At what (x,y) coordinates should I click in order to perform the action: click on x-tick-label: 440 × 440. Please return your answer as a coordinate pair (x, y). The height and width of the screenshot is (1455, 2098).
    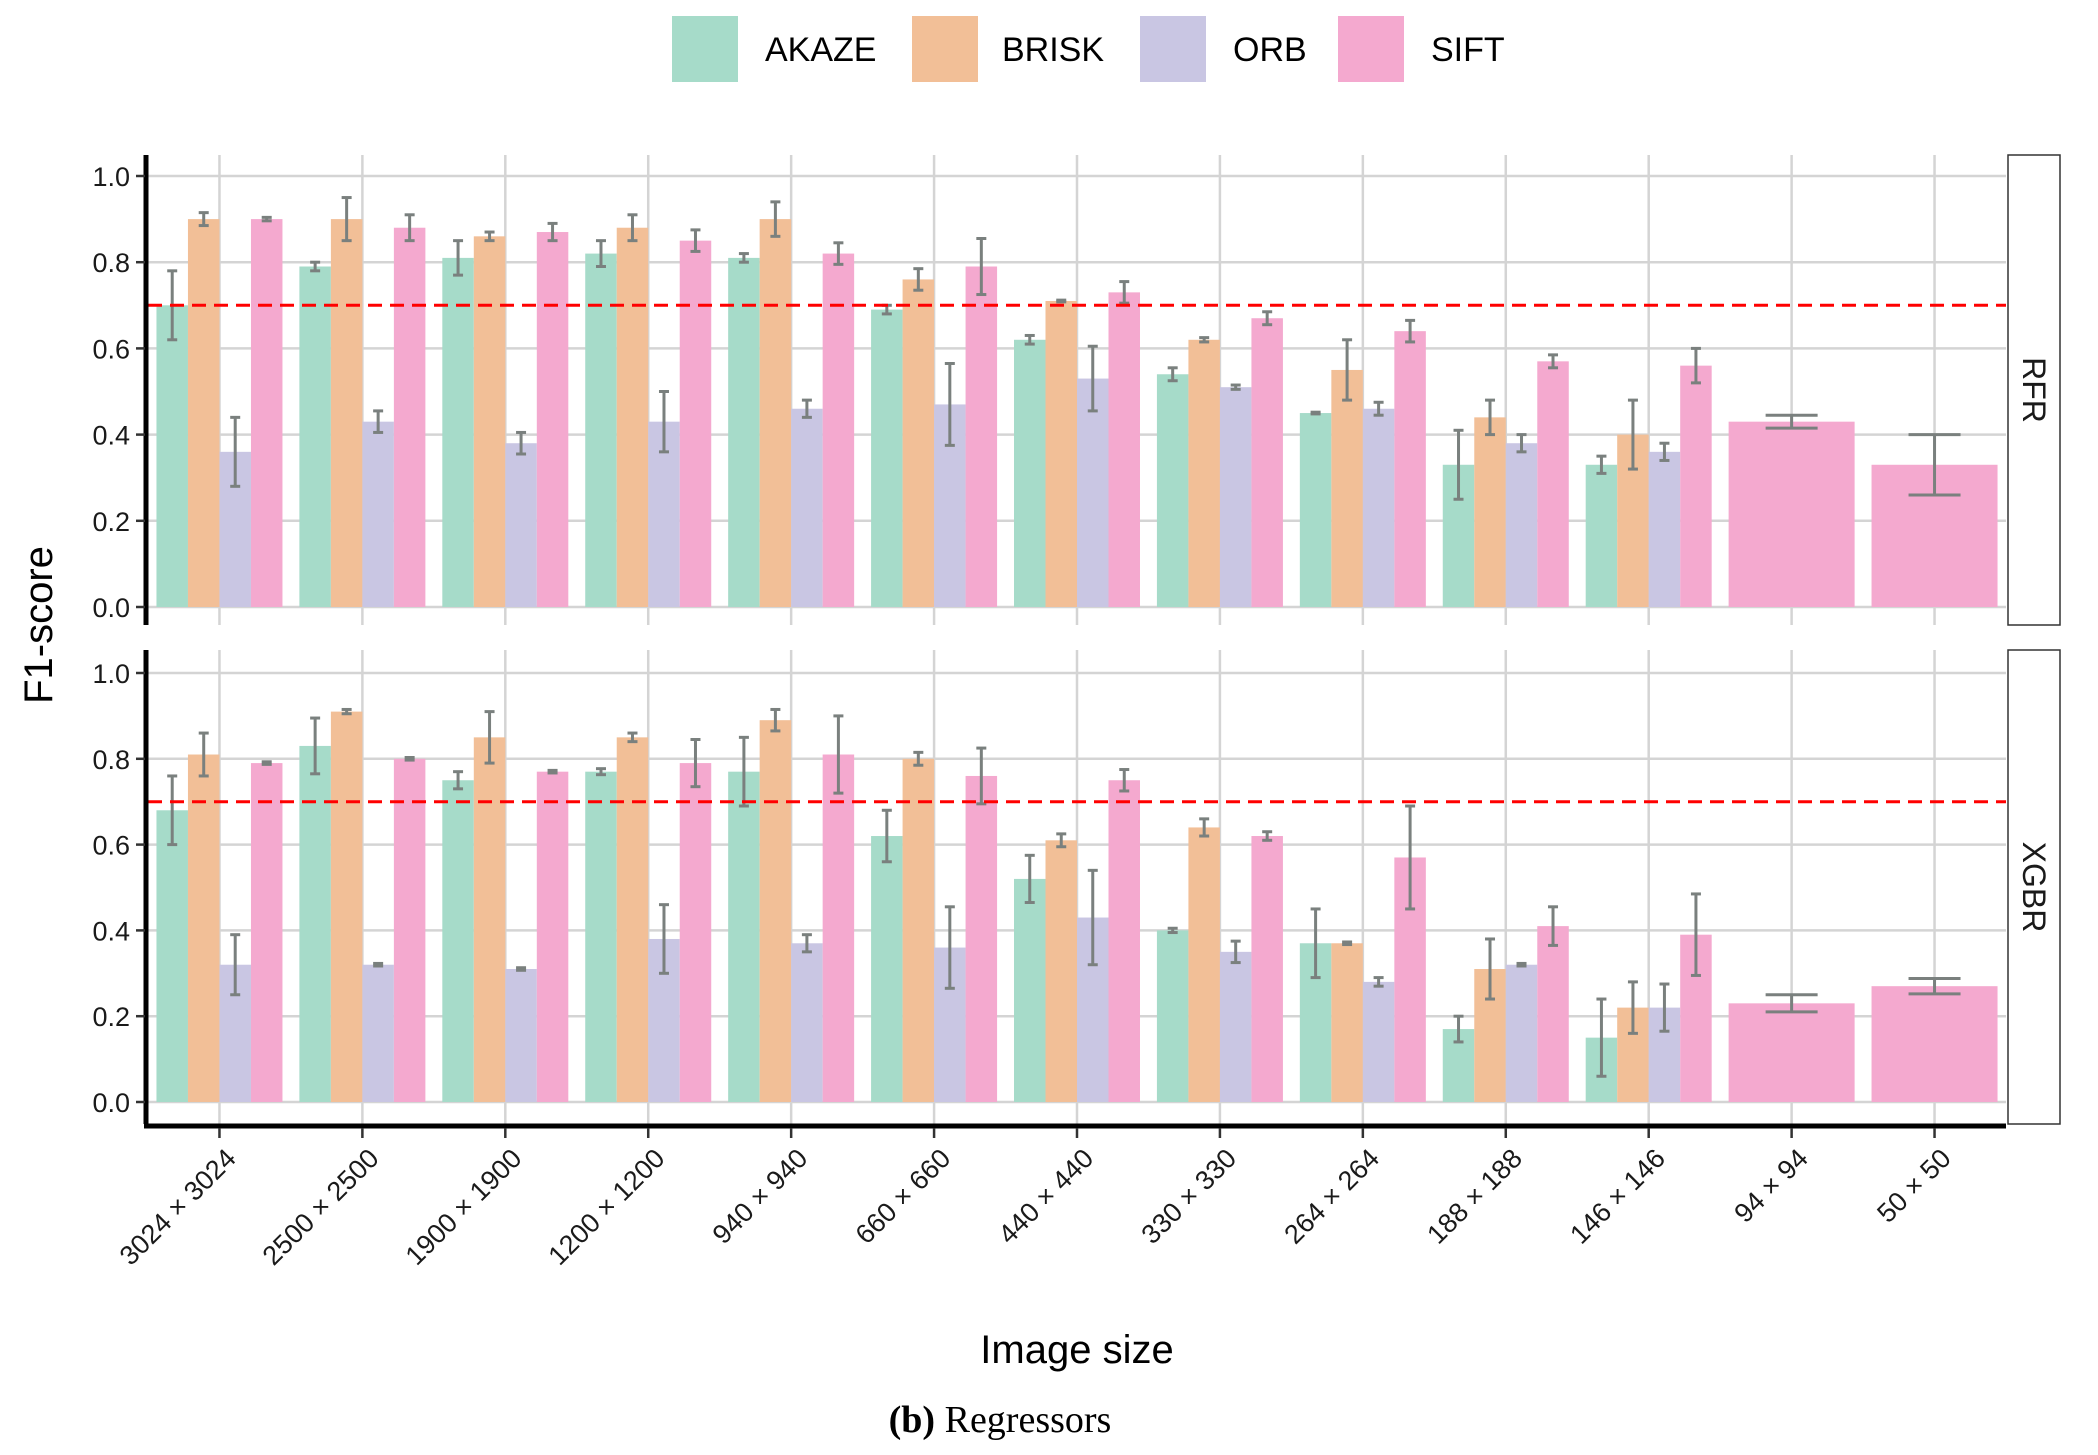
    Looking at the image, I should click on (1046, 1196).